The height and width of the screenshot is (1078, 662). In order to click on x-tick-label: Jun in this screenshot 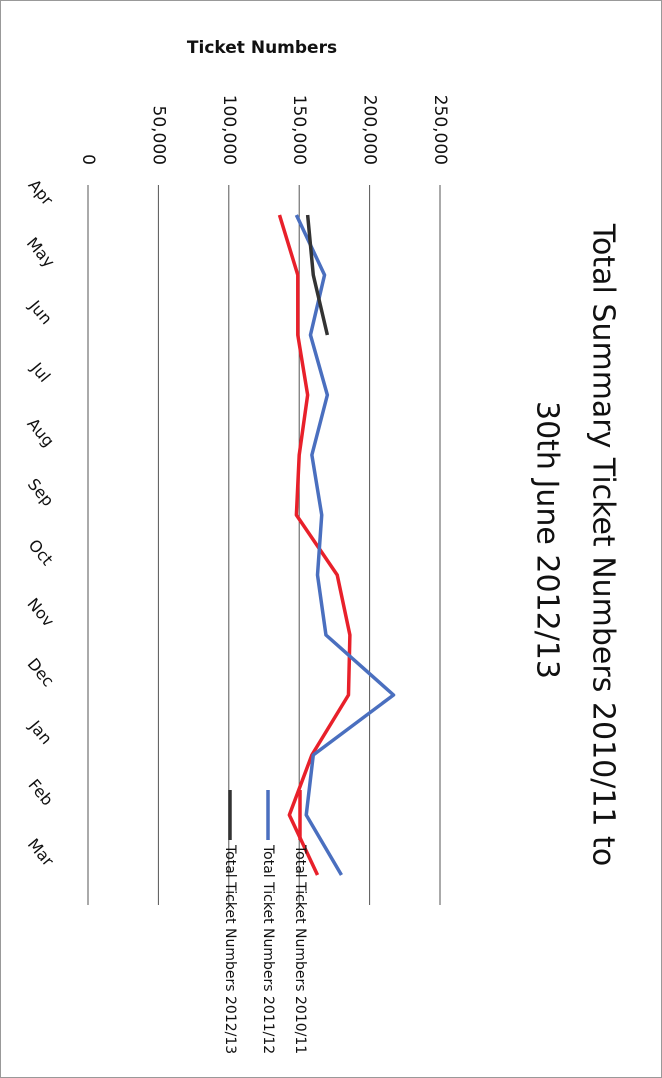, I will do `click(40, 312)`.